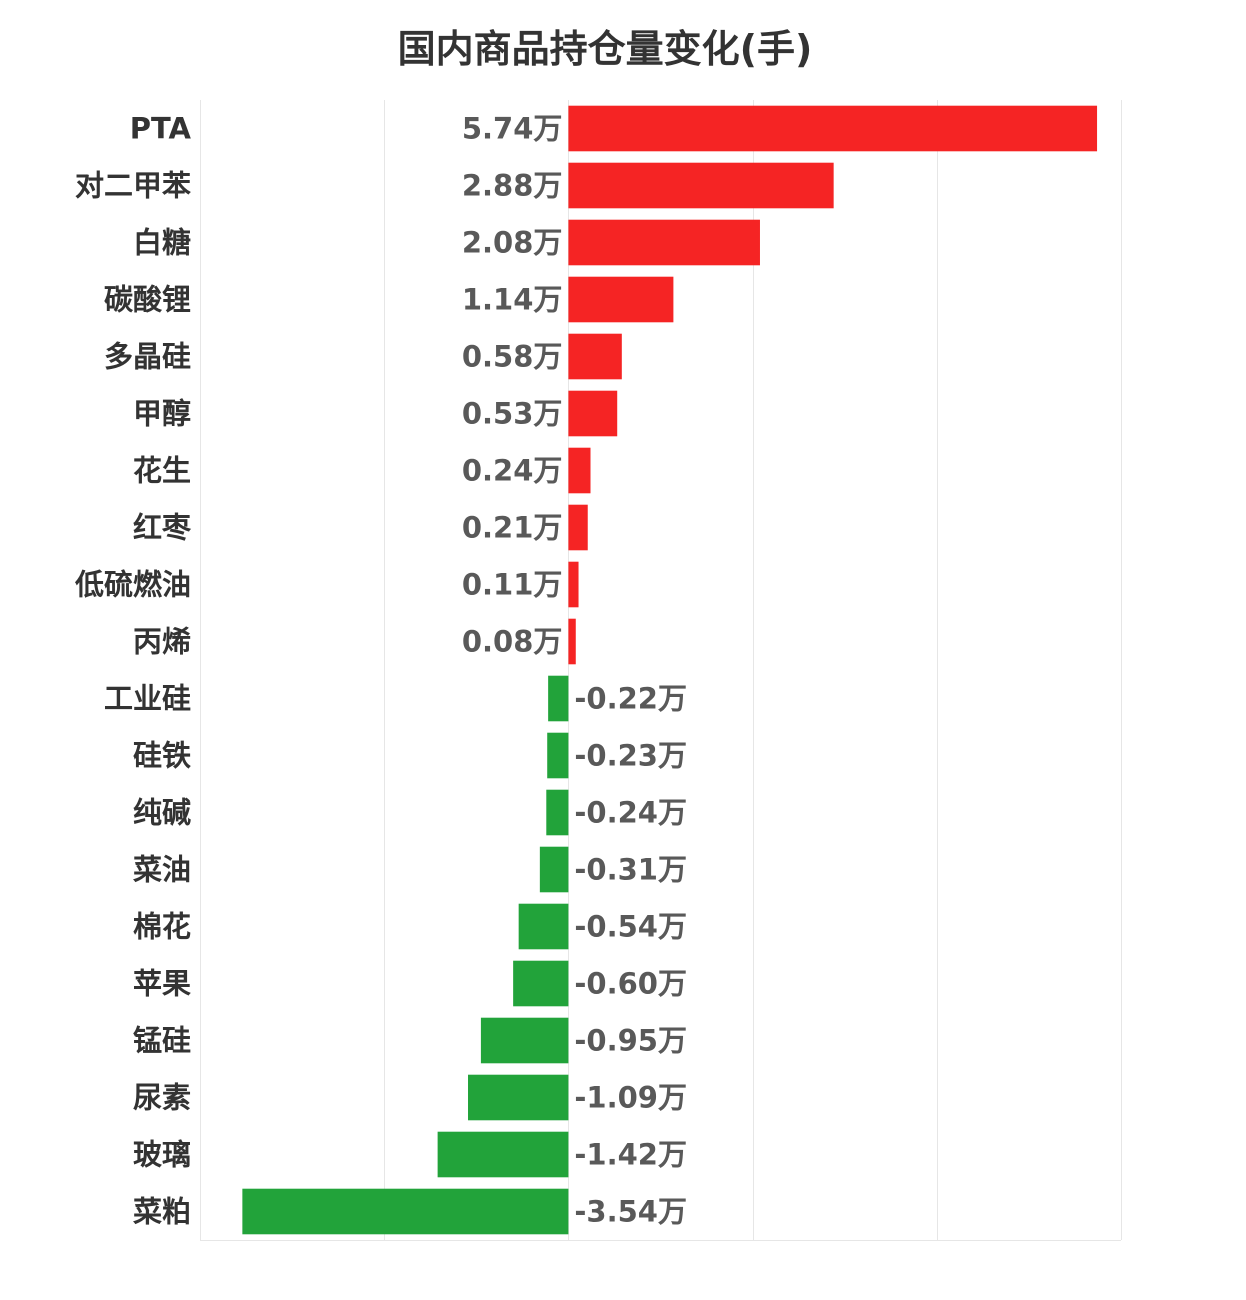 This screenshot has height=1300, width=1246. Describe the element at coordinates (147, 699) in the screenshot. I see `category-label: 工业硅` at that location.